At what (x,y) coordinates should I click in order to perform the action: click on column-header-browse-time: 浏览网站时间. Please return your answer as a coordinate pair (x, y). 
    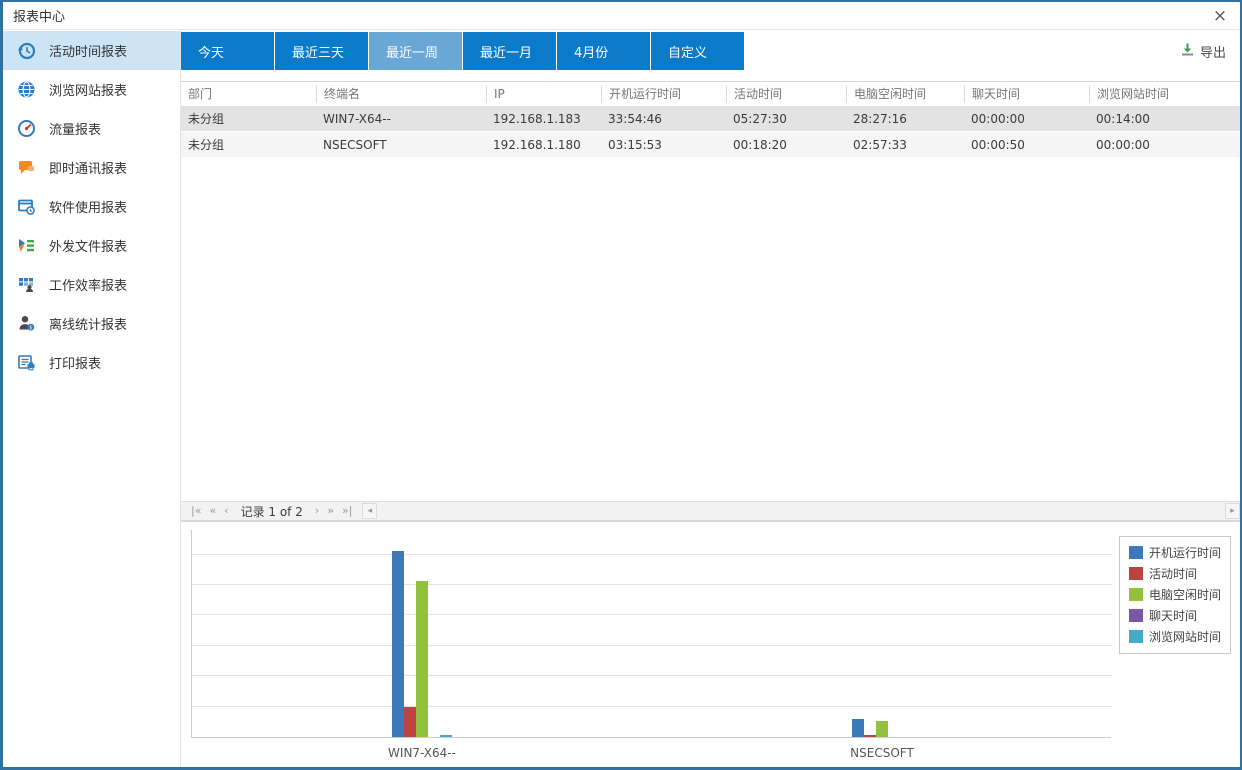
    Looking at the image, I should click on (1164, 94).